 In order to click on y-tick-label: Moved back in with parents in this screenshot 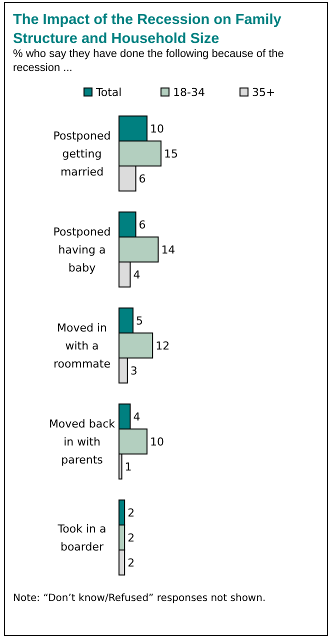, I will do `click(82, 442)`.